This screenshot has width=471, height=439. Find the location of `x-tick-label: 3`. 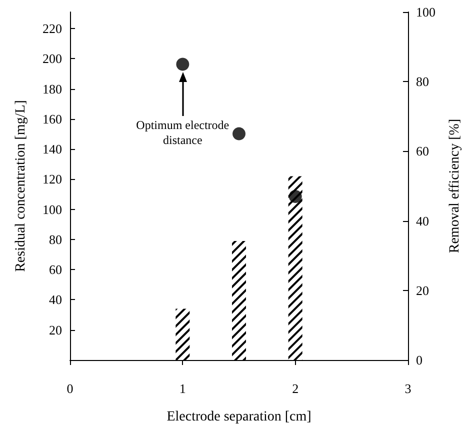

x-tick-label: 3 is located at coordinates (408, 388).